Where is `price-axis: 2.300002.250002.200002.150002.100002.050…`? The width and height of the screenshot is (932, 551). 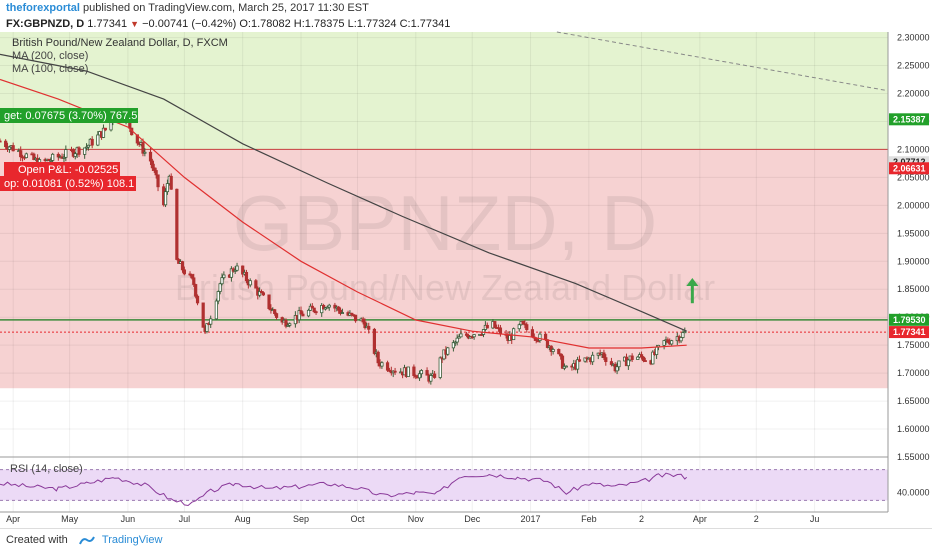 price-axis: 2.300002.250002.200002.150002.100002.050… is located at coordinates (909, 272).